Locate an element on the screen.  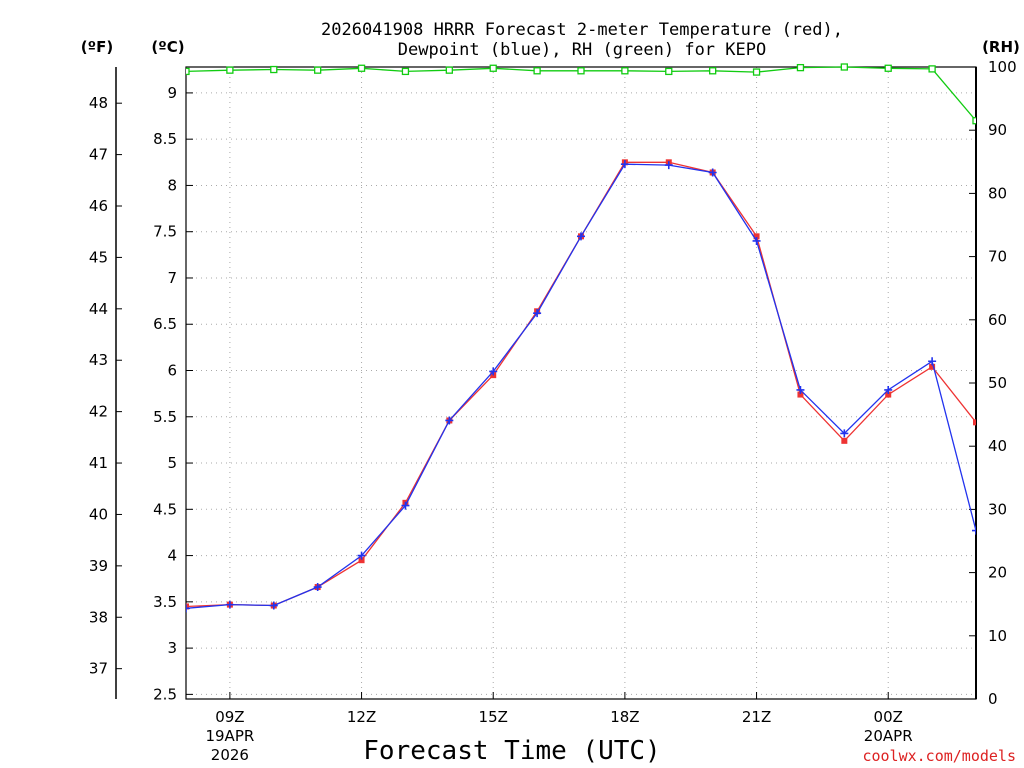
x-tick-label: 15Z is located at coordinates (493, 717).